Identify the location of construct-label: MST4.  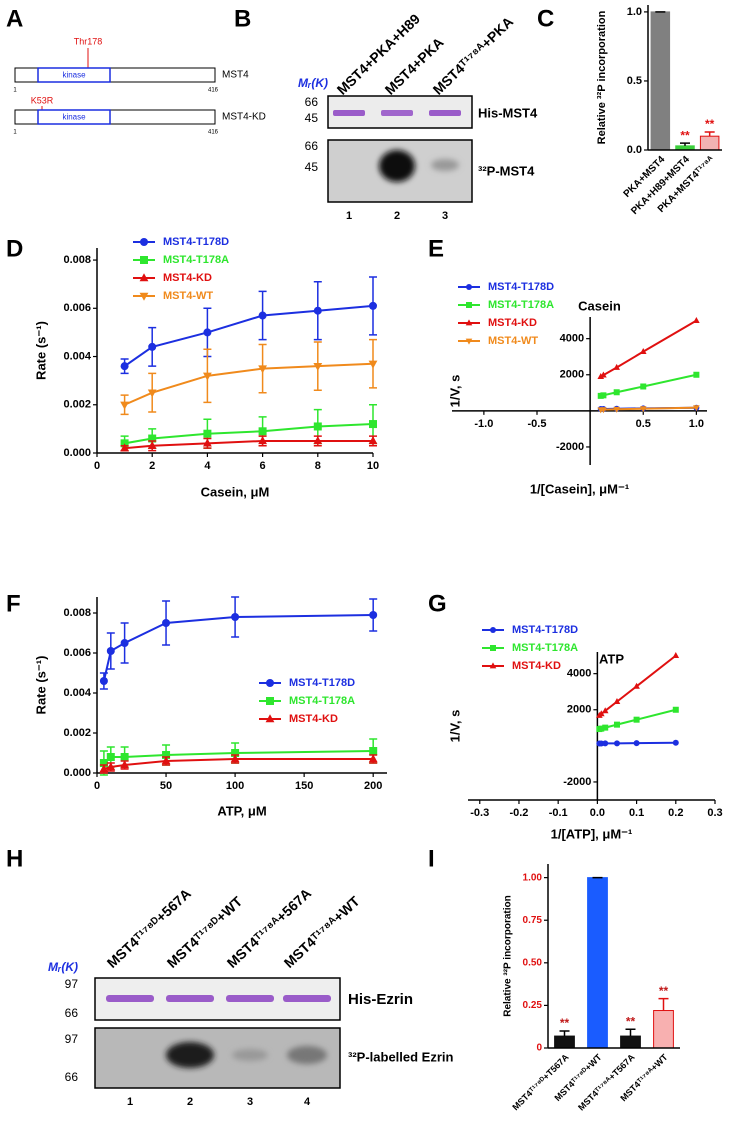
(235, 75).